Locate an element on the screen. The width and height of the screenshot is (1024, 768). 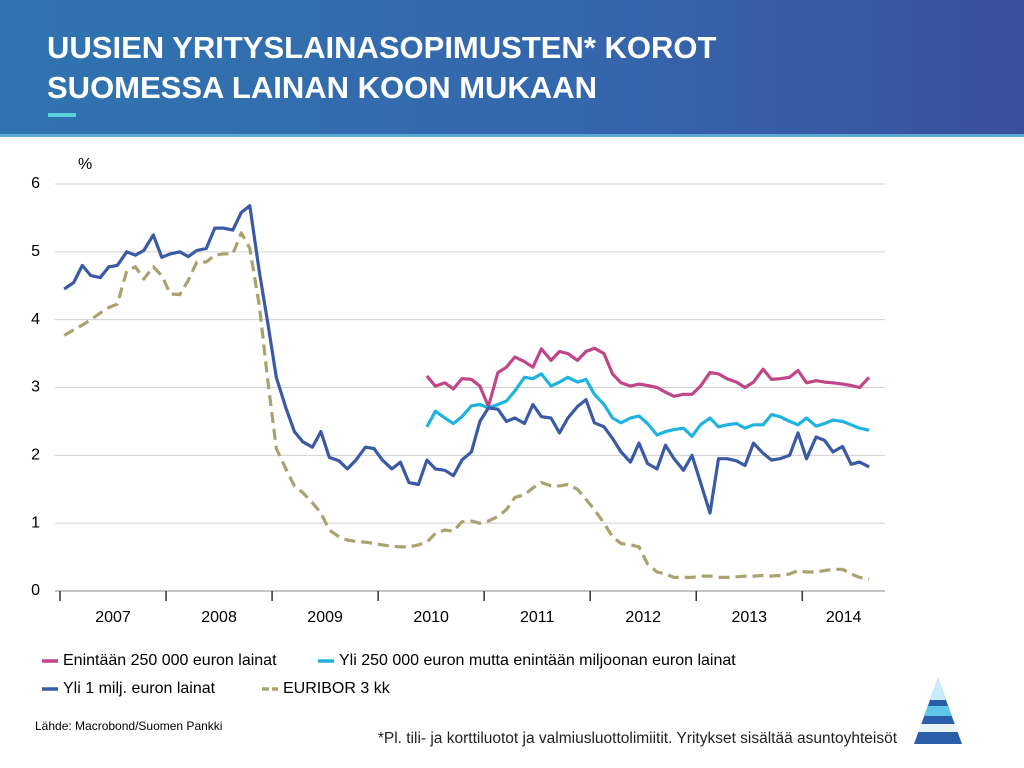
source: Lähde: Macrobond/Suomen Pankki is located at coordinates (128, 726).